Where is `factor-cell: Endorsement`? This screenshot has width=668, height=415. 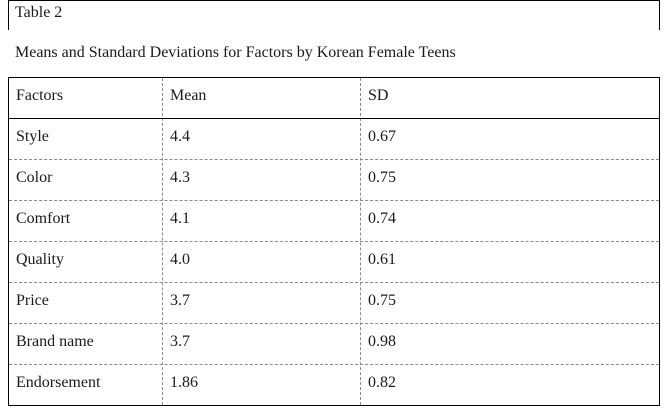 factor-cell: Endorsement is located at coordinates (58, 382).